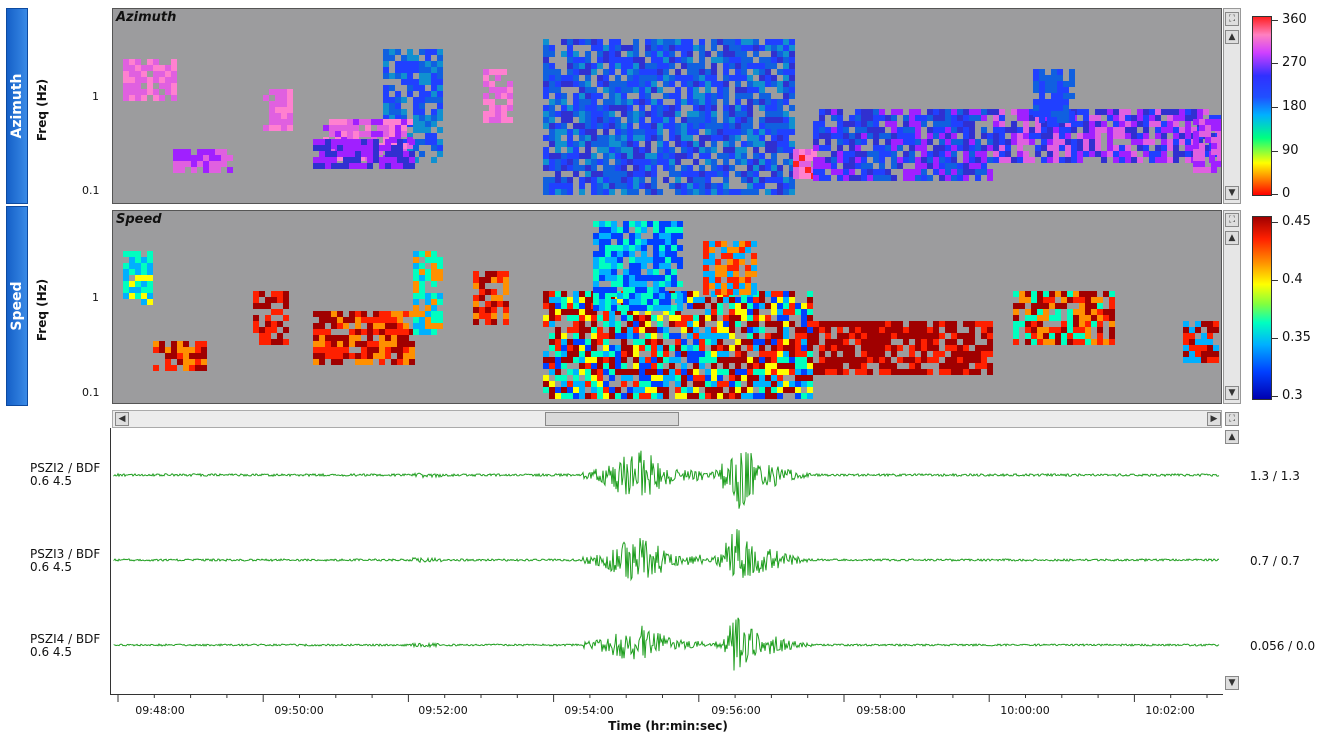  I want to click on tab-azimuth: Azimuth, so click(17, 106).